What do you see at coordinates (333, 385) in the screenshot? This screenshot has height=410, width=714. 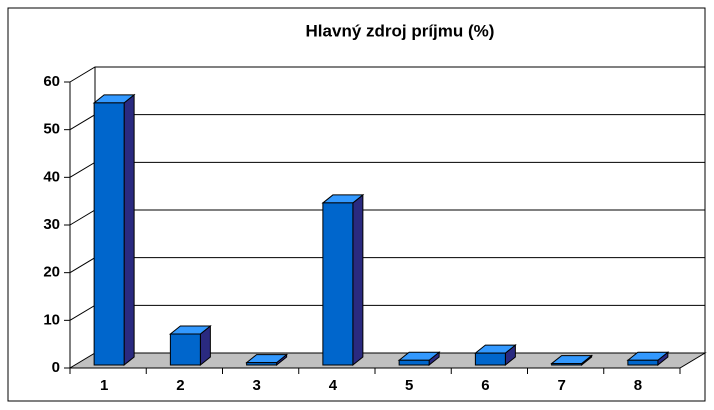 I see `x-tick-label: 4` at bounding box center [333, 385].